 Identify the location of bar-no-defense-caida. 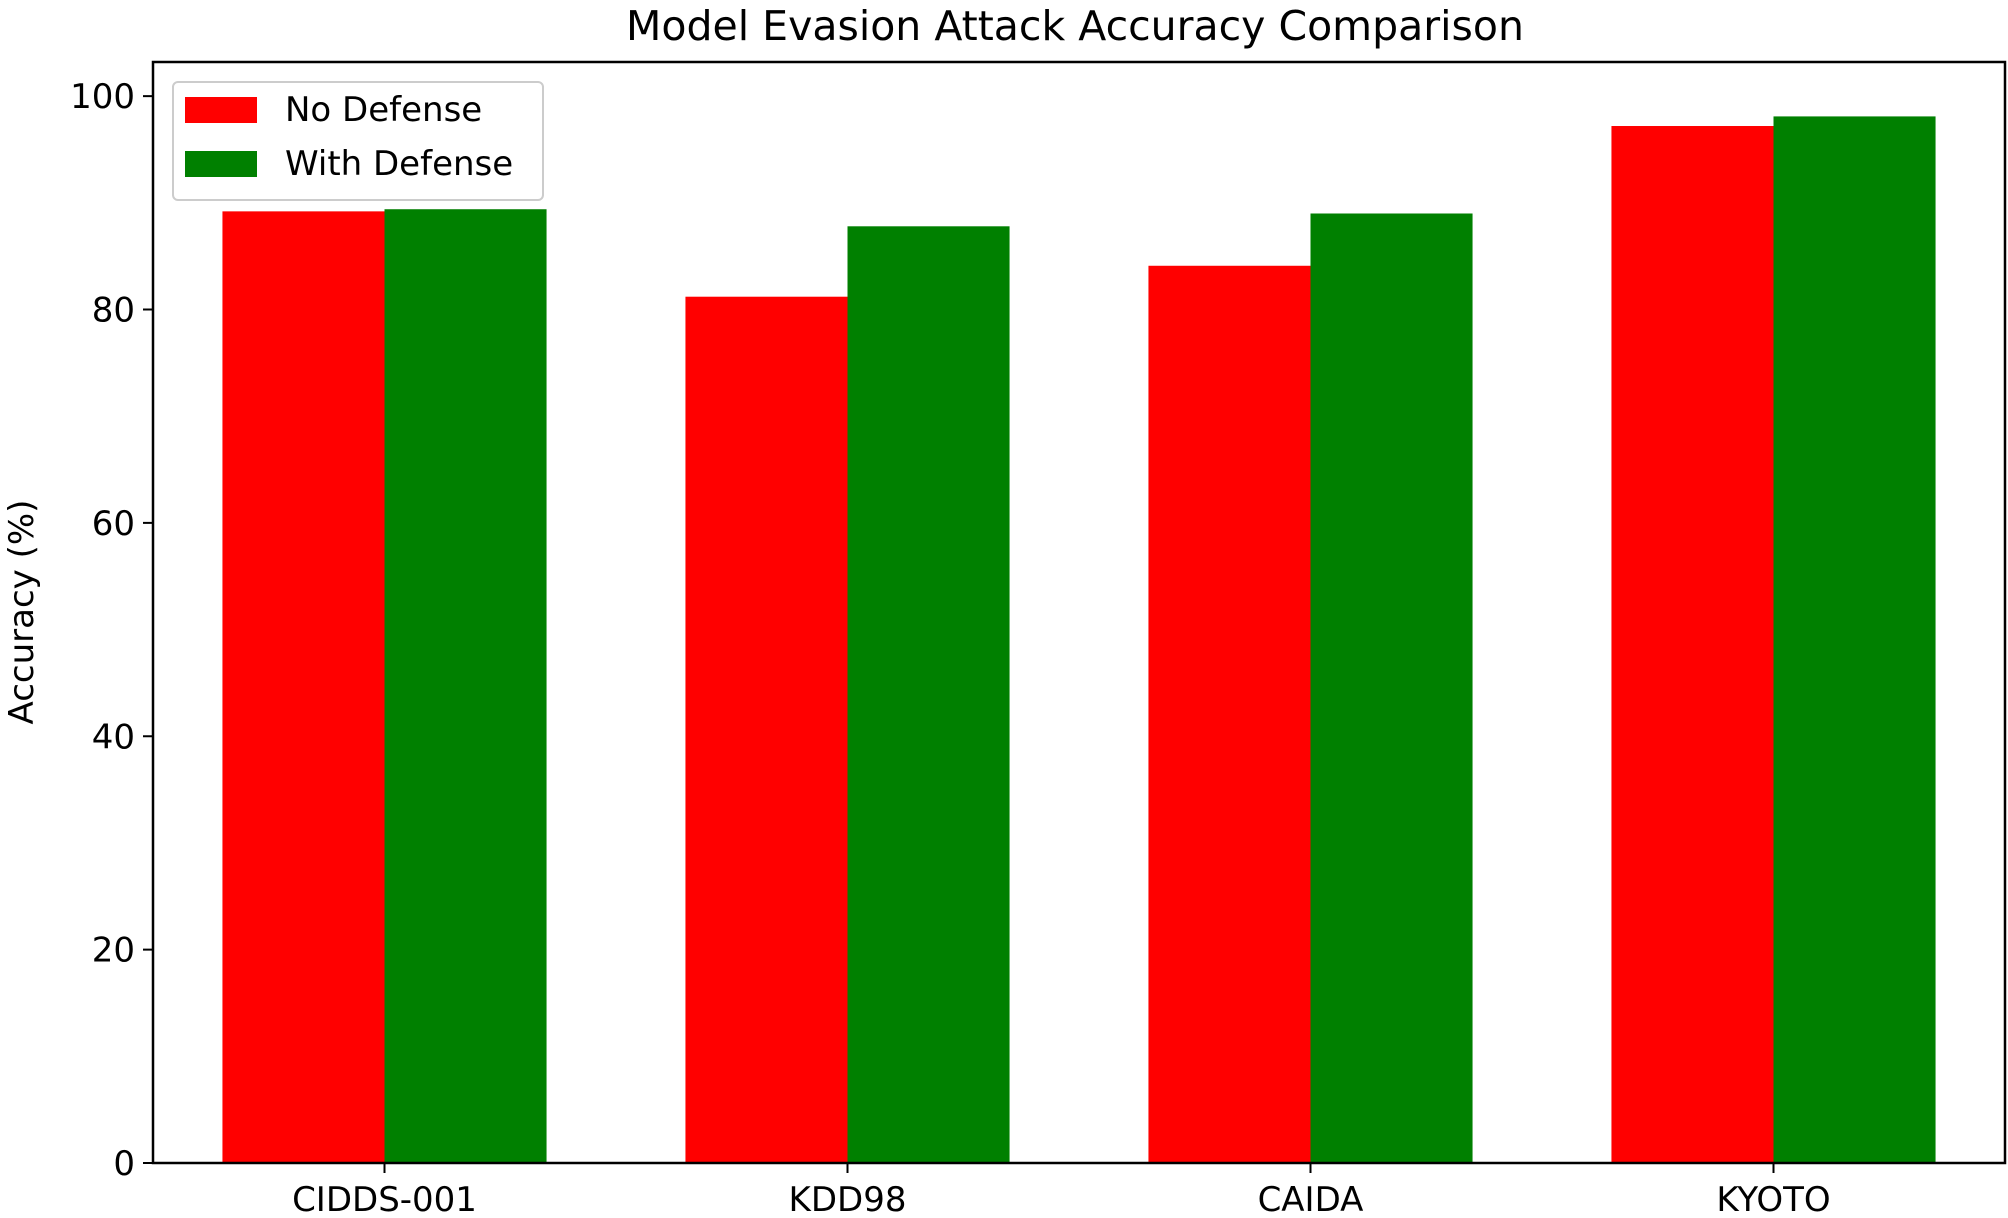
(1229, 714).